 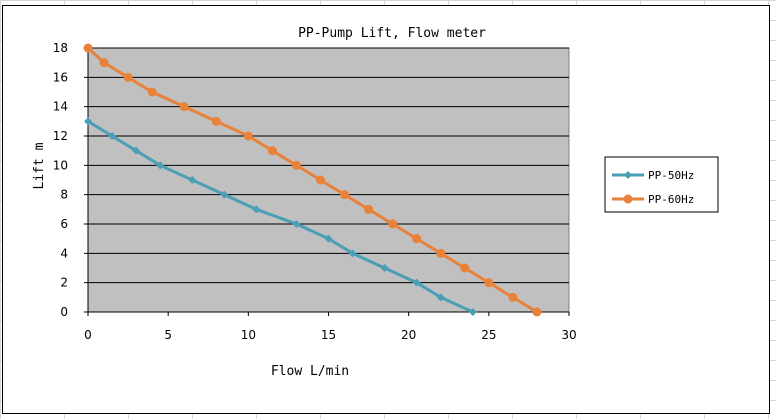 What do you see at coordinates (488, 335) in the screenshot?
I see `x-tick-label: 25` at bounding box center [488, 335].